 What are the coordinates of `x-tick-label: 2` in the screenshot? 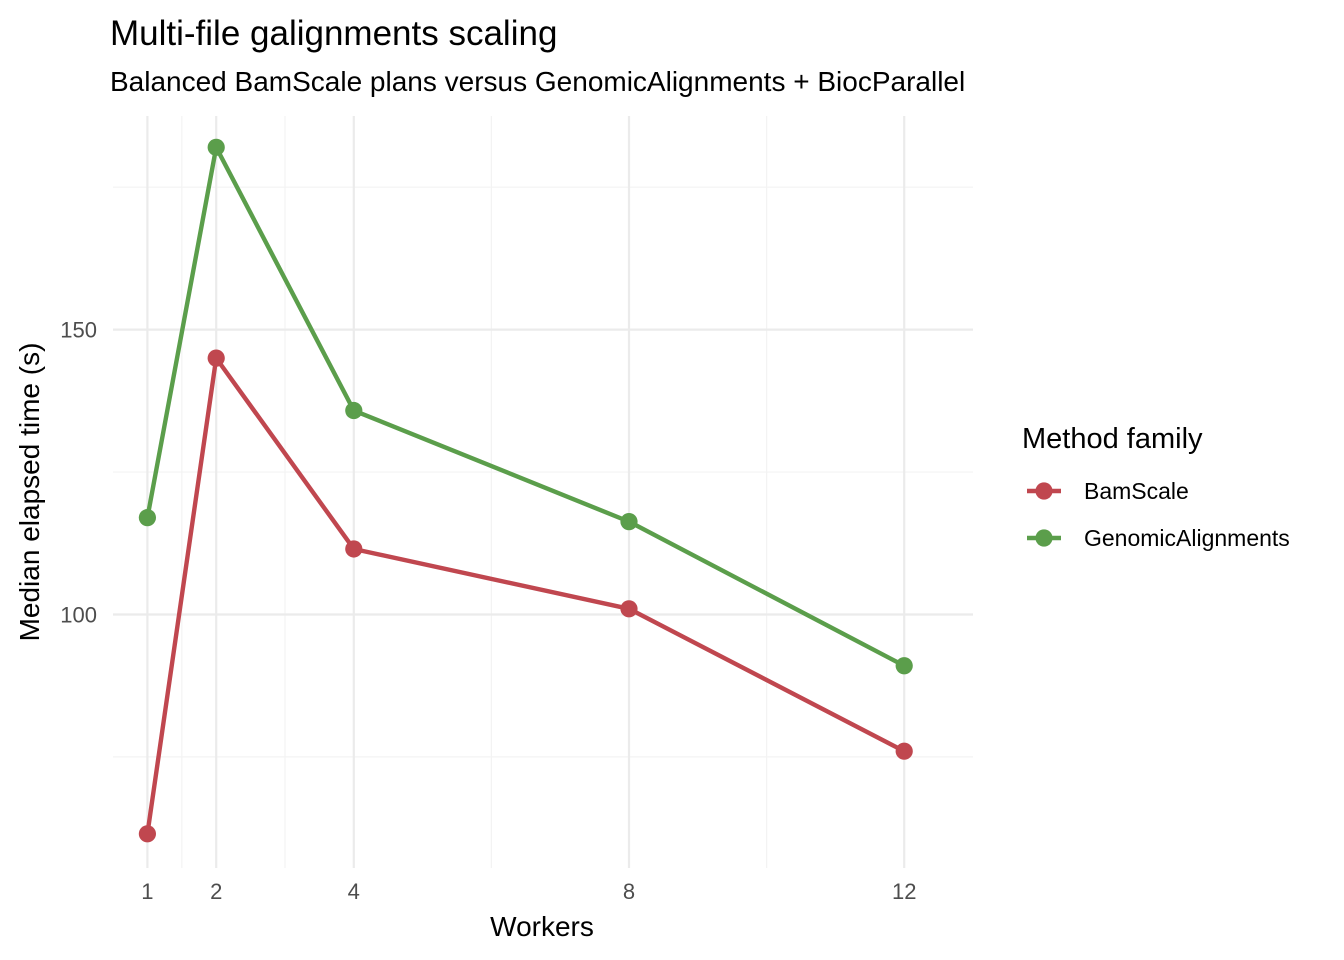 It's located at (216, 891).